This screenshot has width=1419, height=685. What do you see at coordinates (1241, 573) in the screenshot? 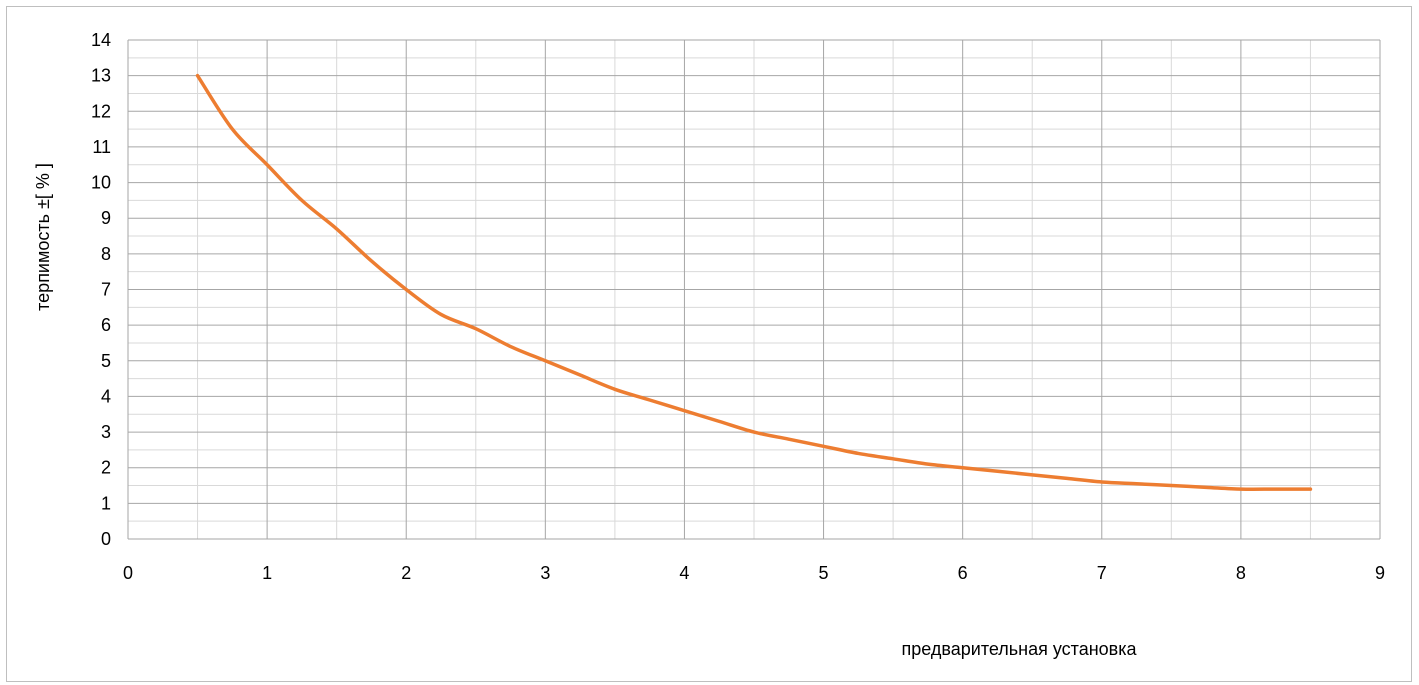
I see `x-tick-label: 8` at bounding box center [1241, 573].